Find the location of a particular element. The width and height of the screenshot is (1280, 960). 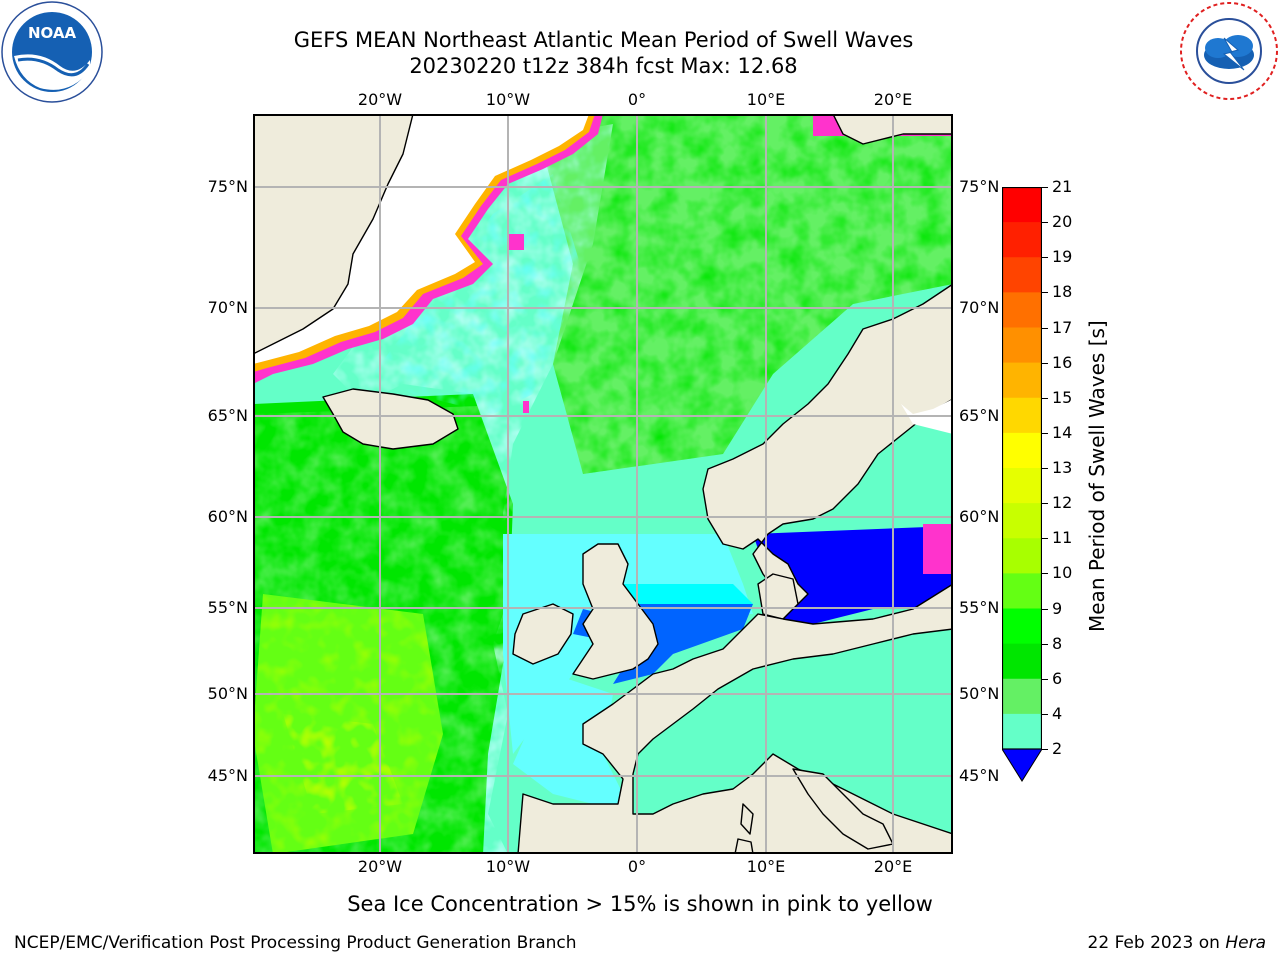

iceland is located at coordinates (390, 419).